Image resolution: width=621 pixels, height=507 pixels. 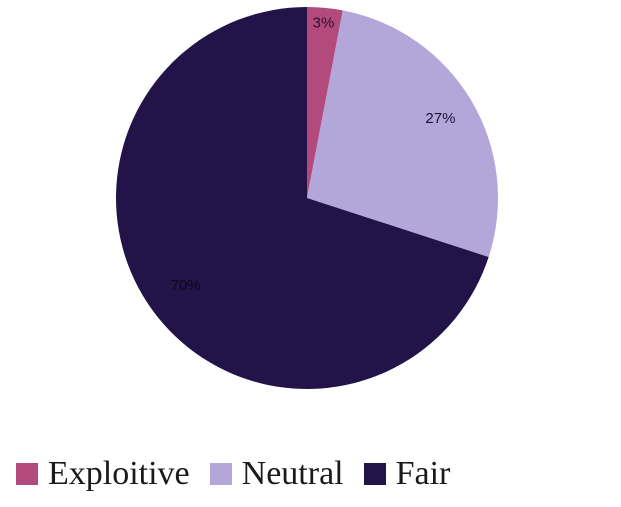 I want to click on legend-swatch-neutral, so click(x=220, y=474).